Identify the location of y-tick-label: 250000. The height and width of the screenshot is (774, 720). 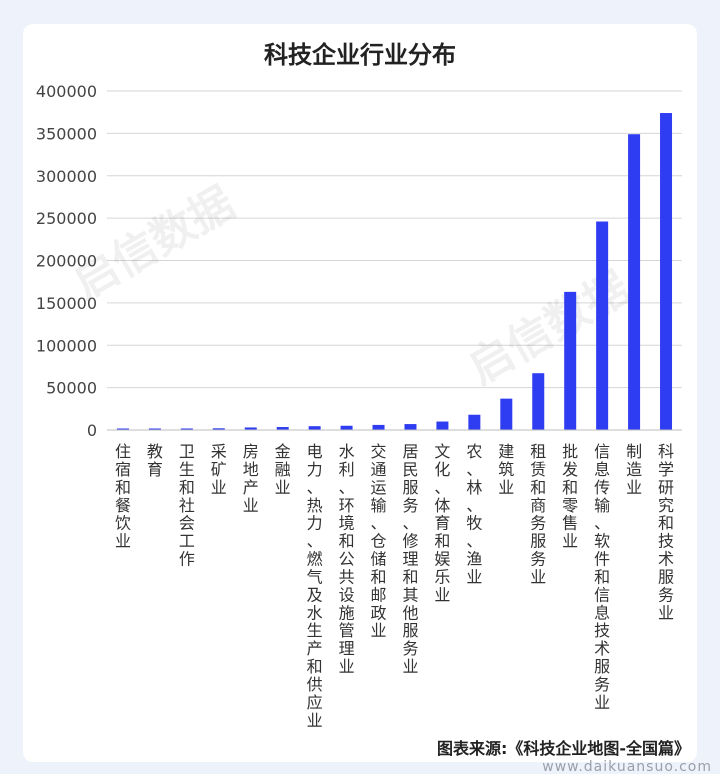
(66, 218).